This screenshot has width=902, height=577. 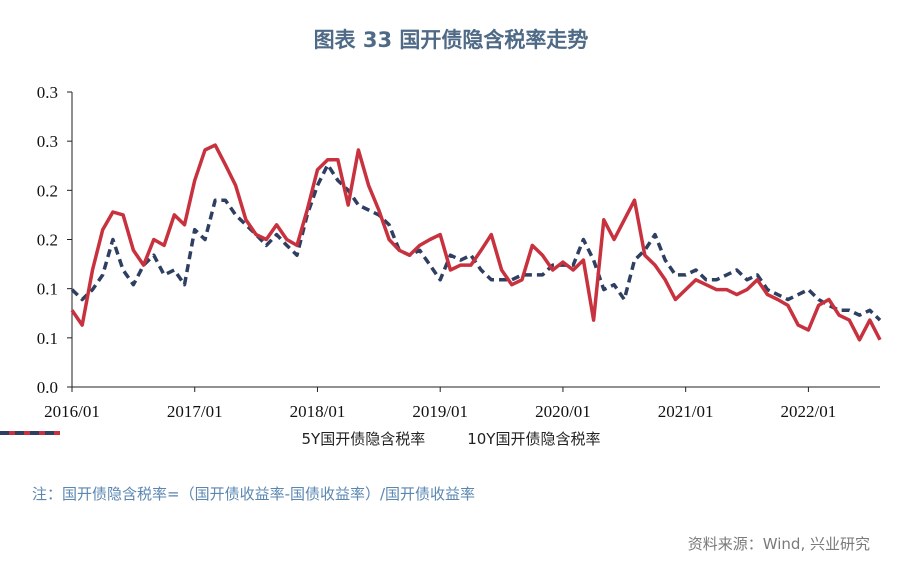 What do you see at coordinates (451, 40) in the screenshot?
I see `chart-title: 图表 33 国开债隐含税率走势` at bounding box center [451, 40].